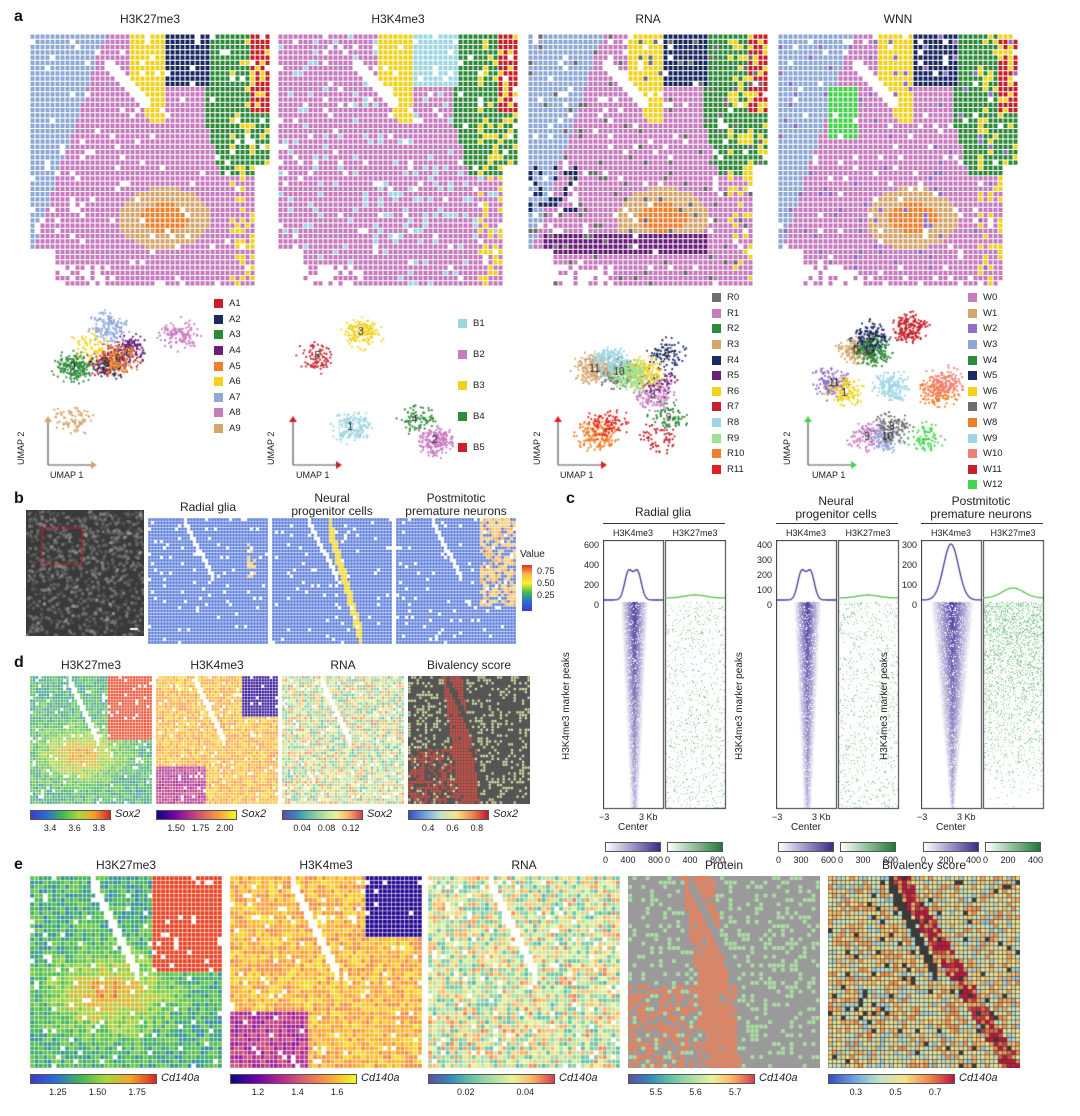 This screenshot has height=1116, width=1080. I want to click on legend-item: R7, so click(728, 407).